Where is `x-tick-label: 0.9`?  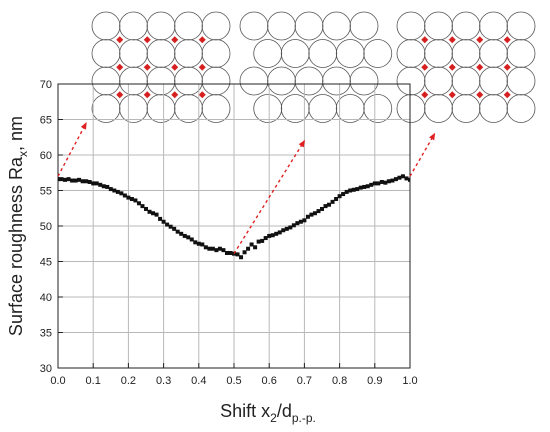 x-tick-label: 0.9 is located at coordinates (374, 381).